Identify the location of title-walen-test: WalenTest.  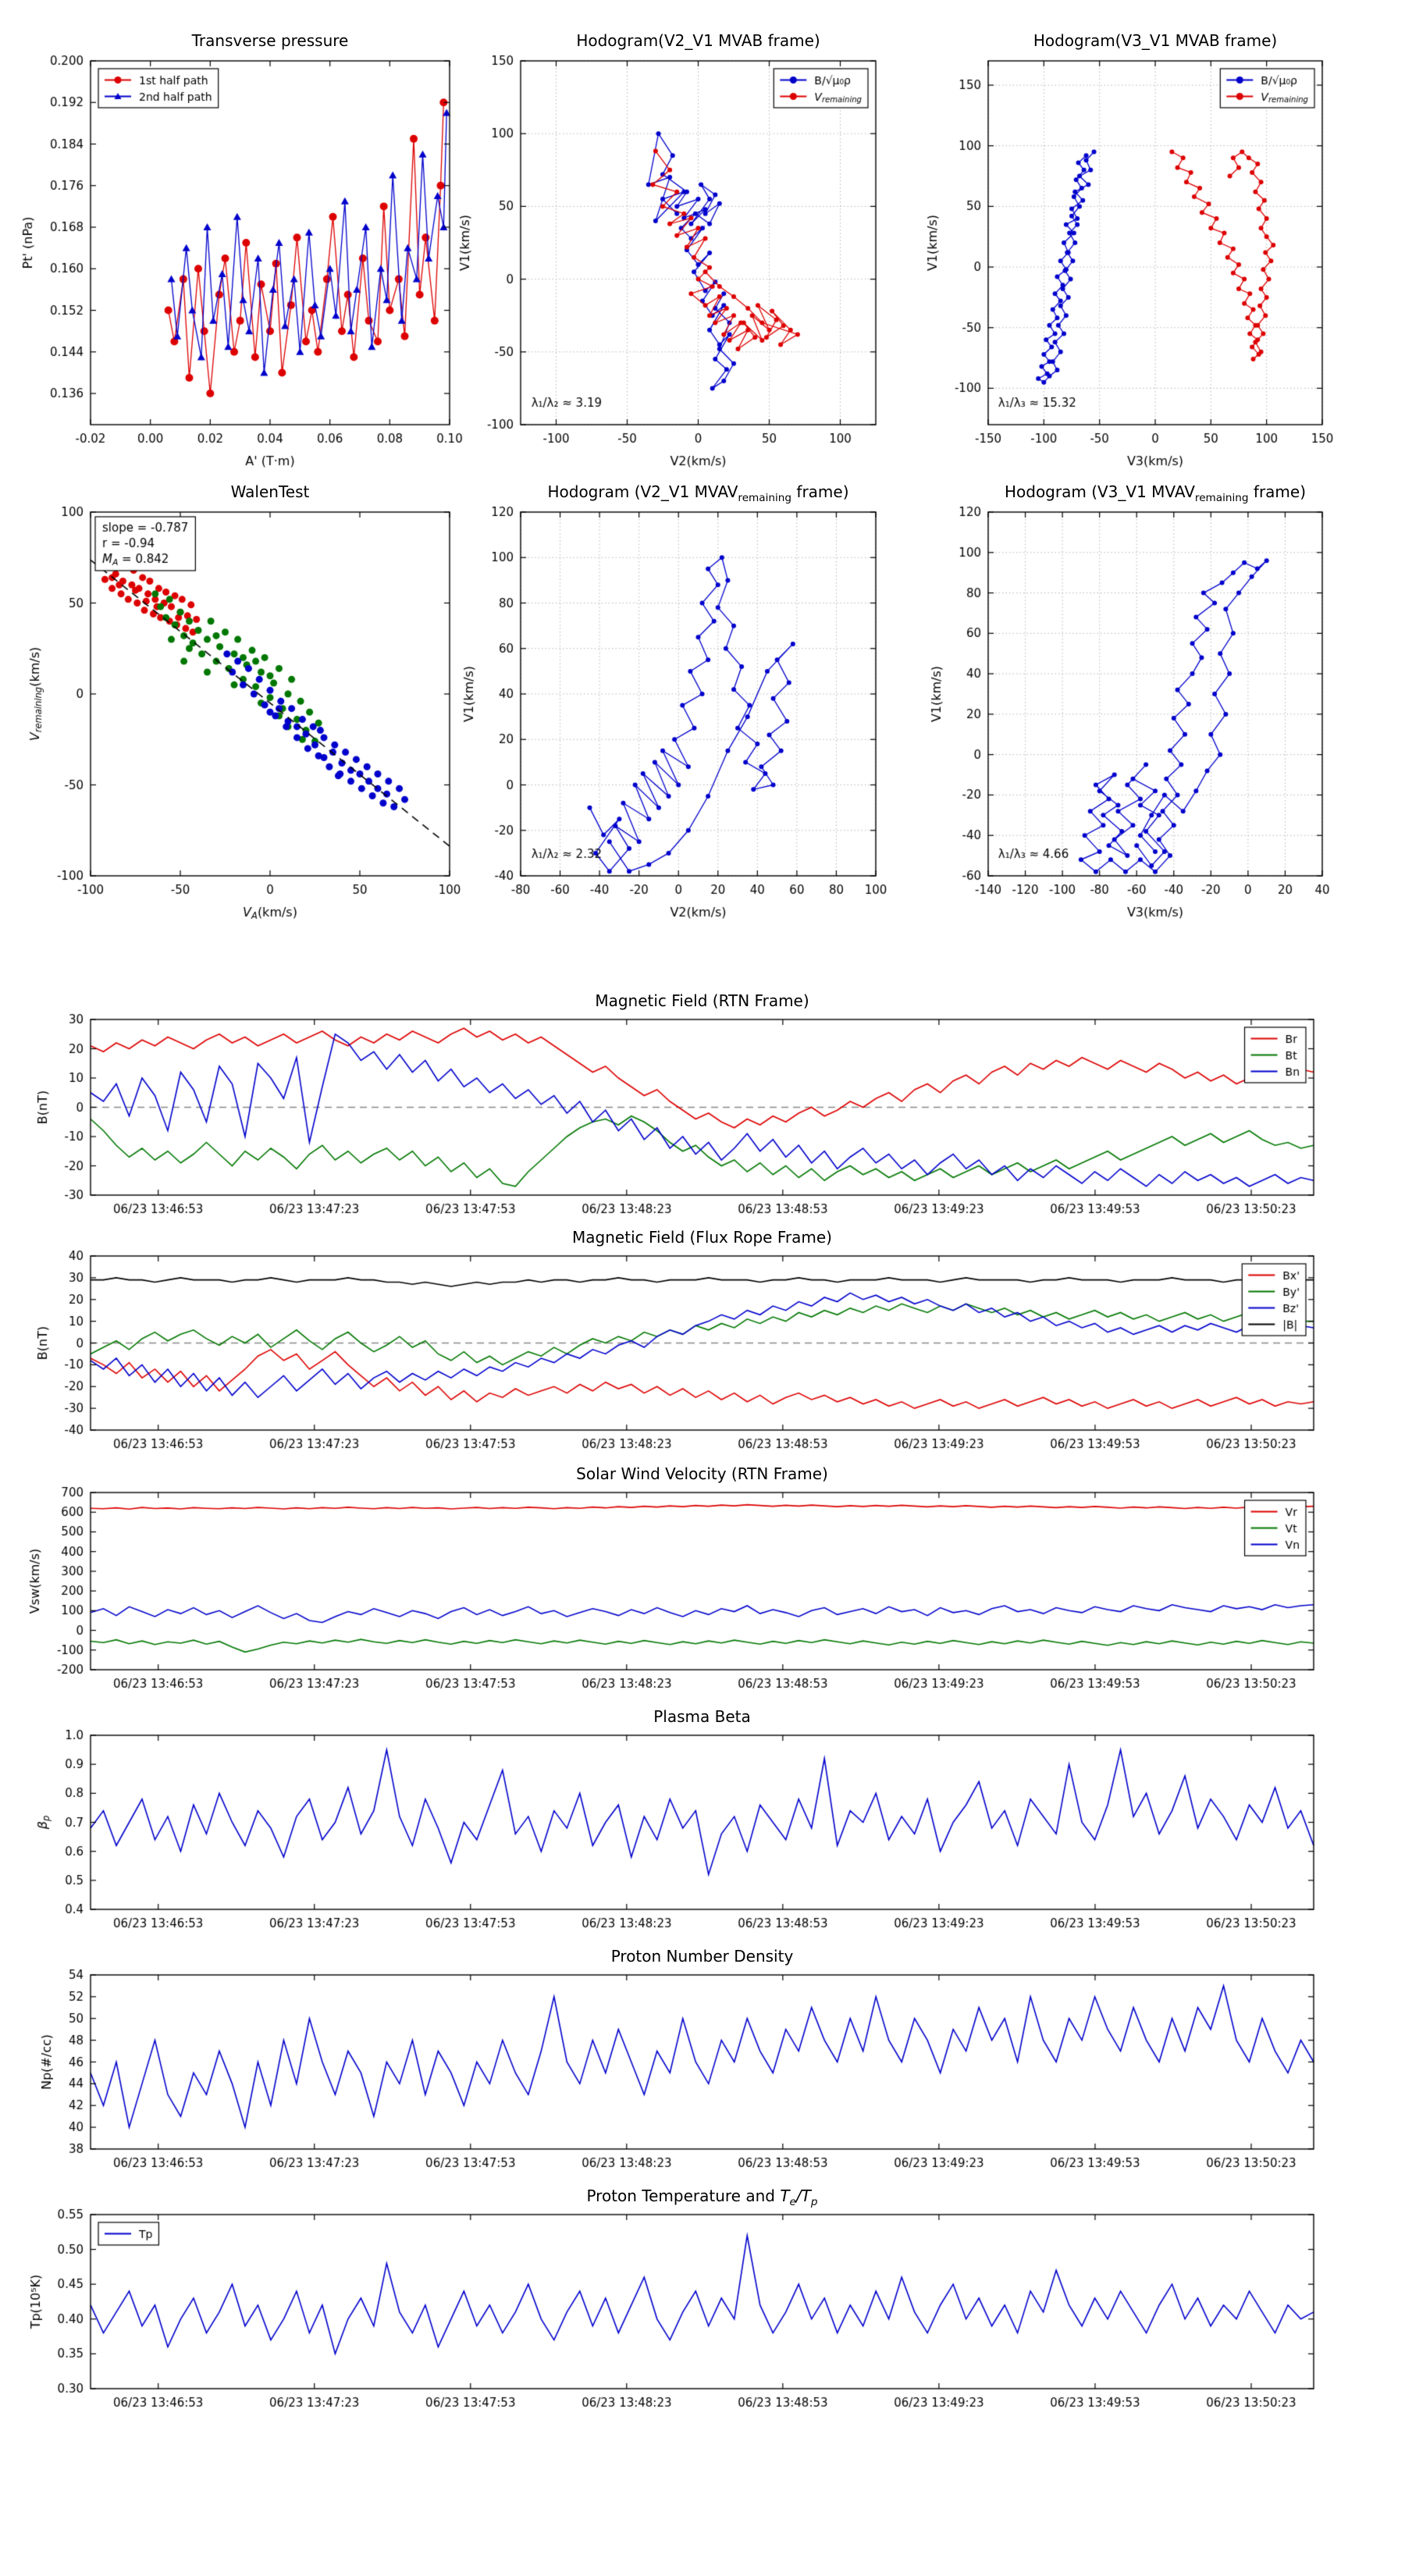
(270, 491).